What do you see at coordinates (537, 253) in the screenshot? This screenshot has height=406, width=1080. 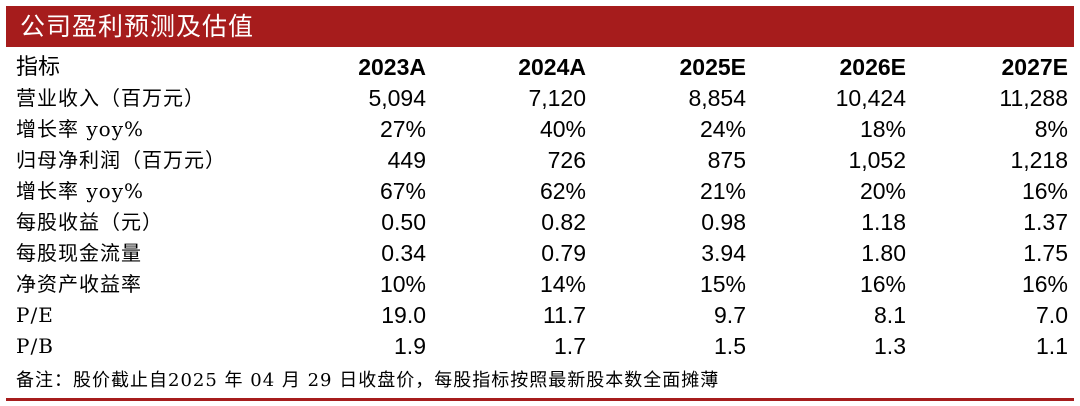 I see `table-row: 每股现金流量 0.34 0.79 3.94 1.80 1.75` at bounding box center [537, 253].